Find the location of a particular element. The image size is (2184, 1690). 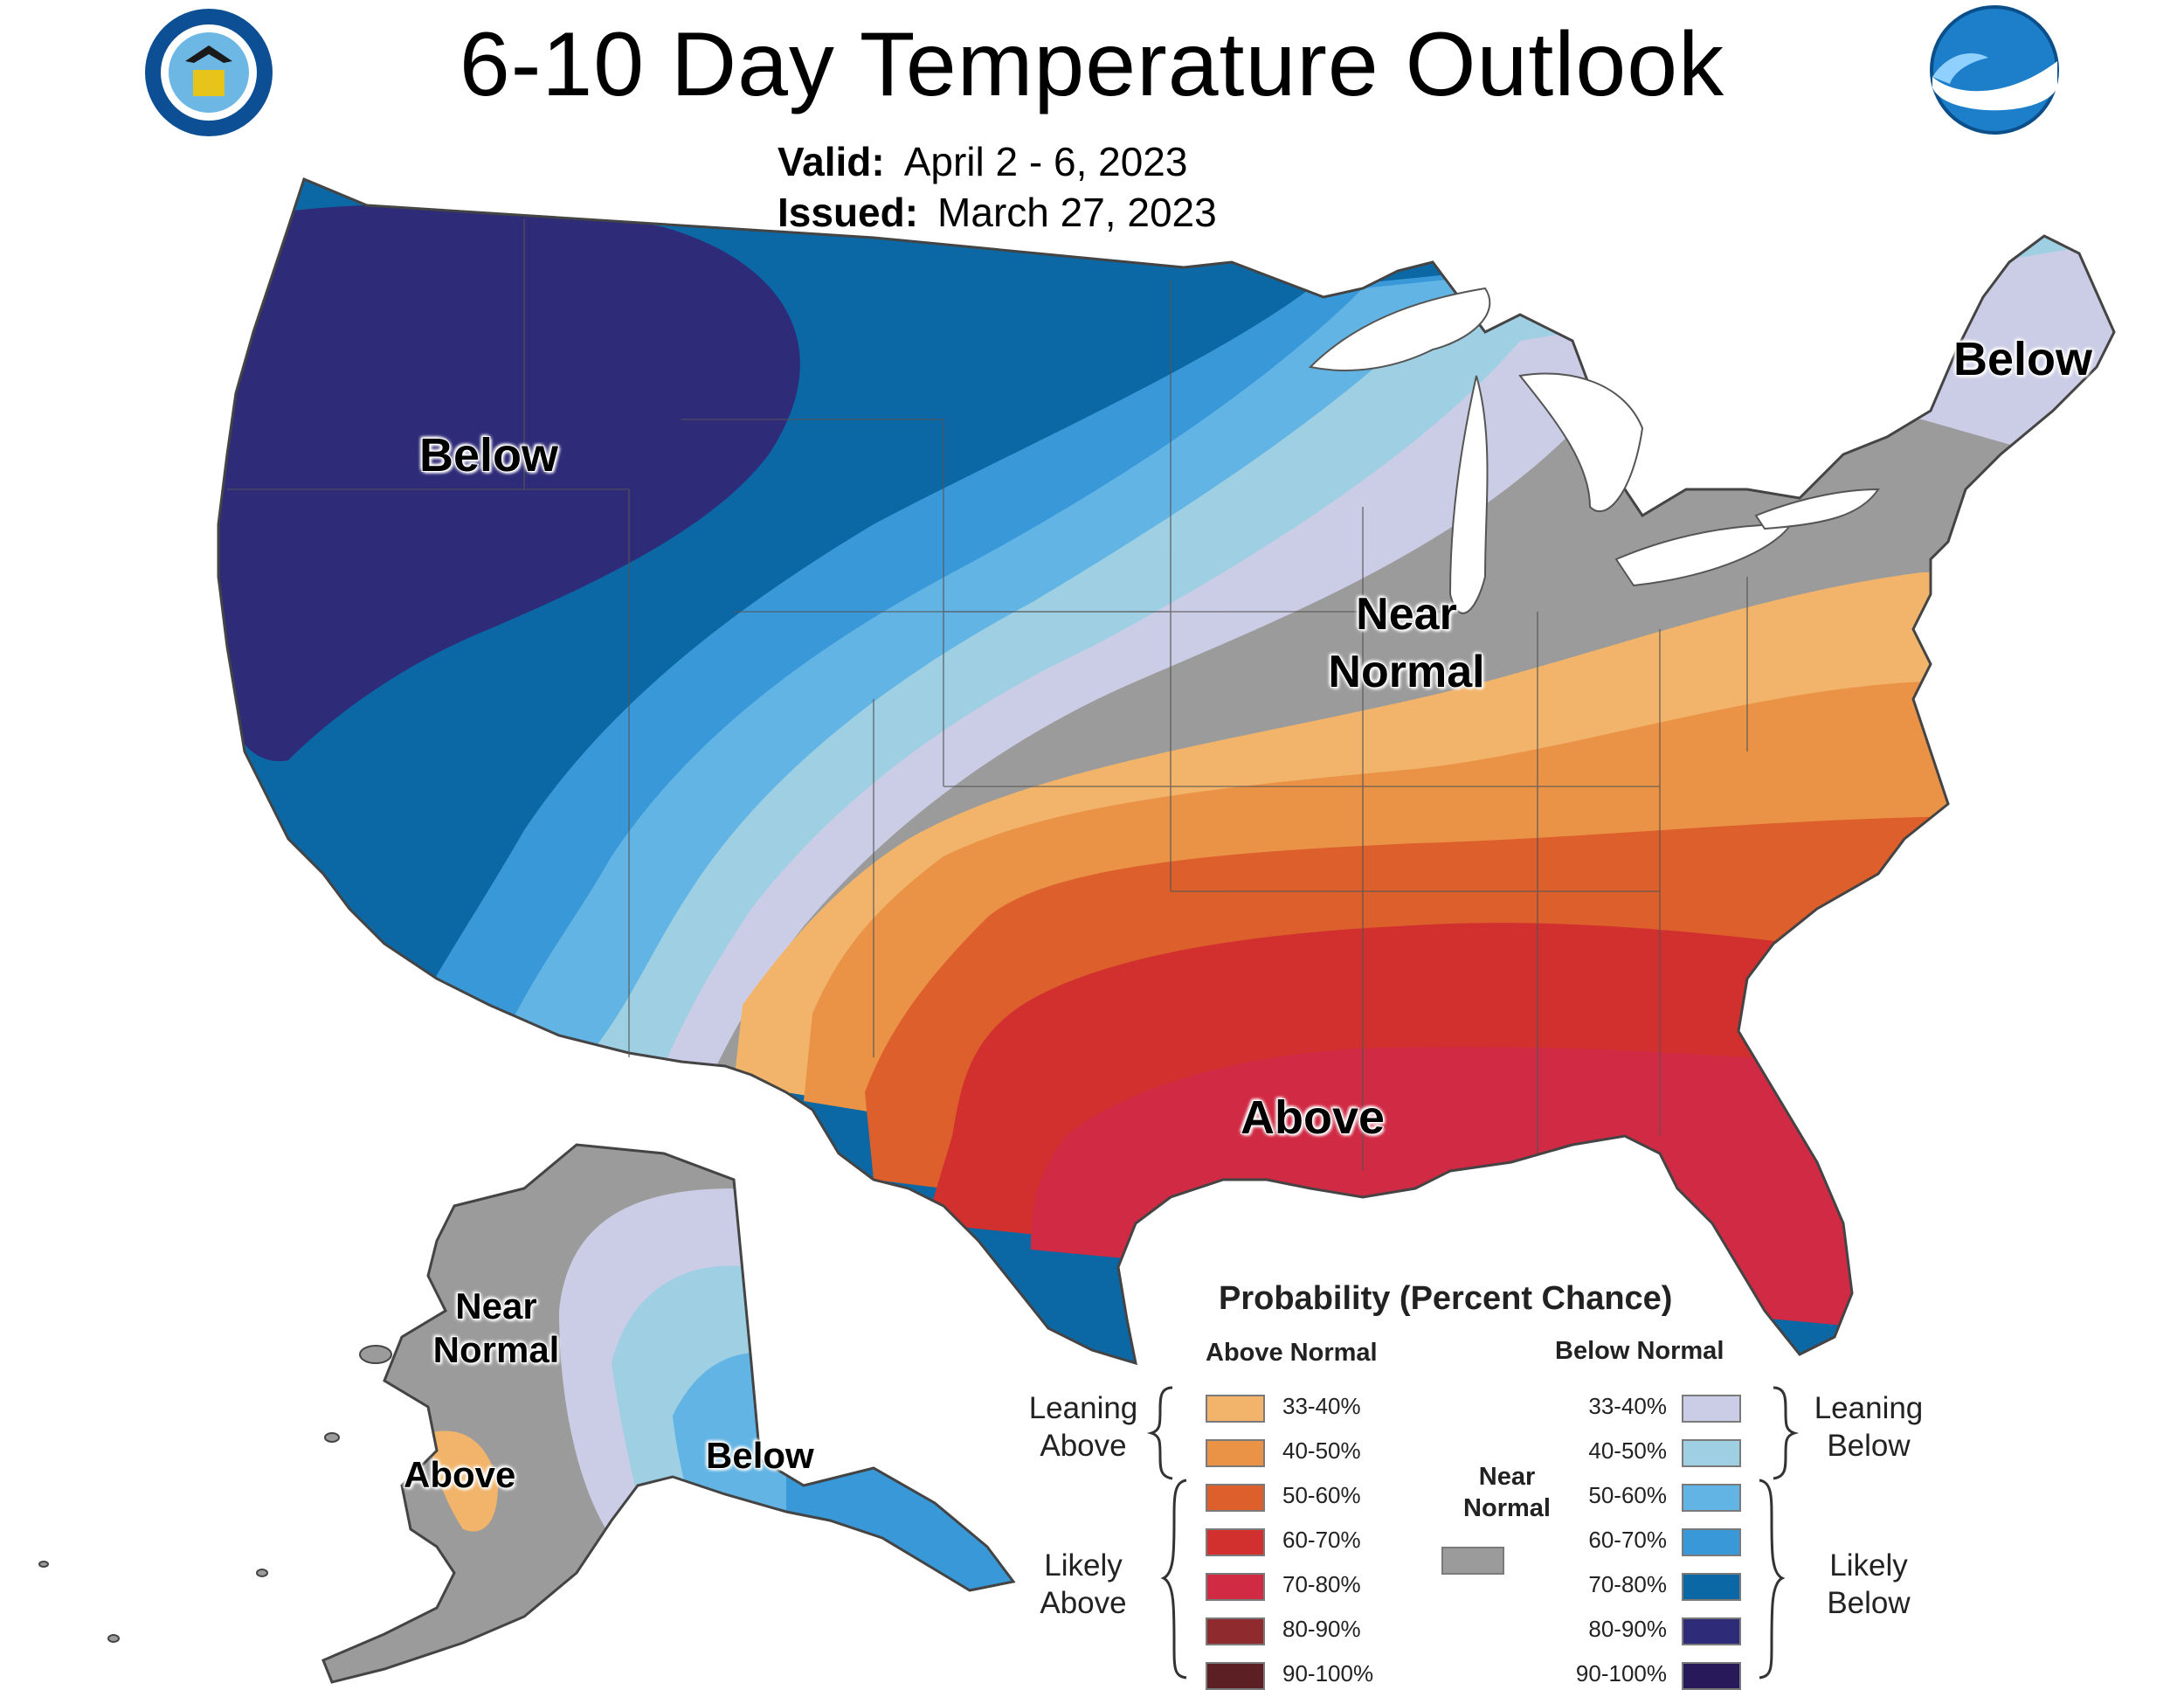

above-swatch-label: 50-60% is located at coordinates (1321, 1495).